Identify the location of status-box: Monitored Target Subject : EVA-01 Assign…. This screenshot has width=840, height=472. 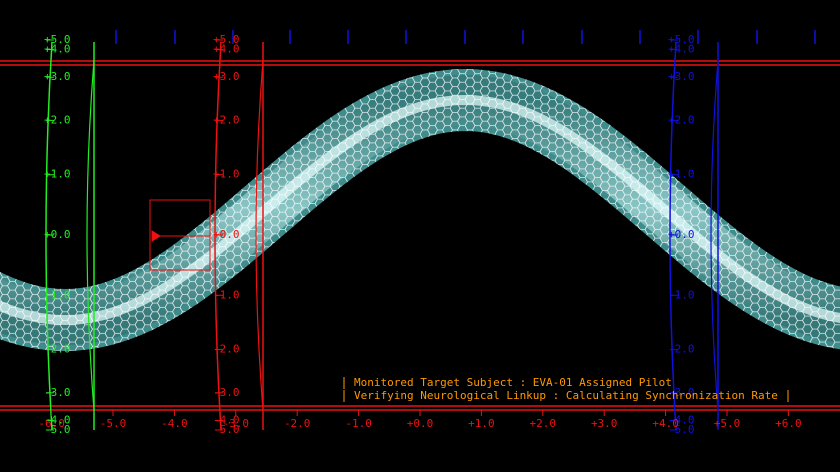
(566, 389).